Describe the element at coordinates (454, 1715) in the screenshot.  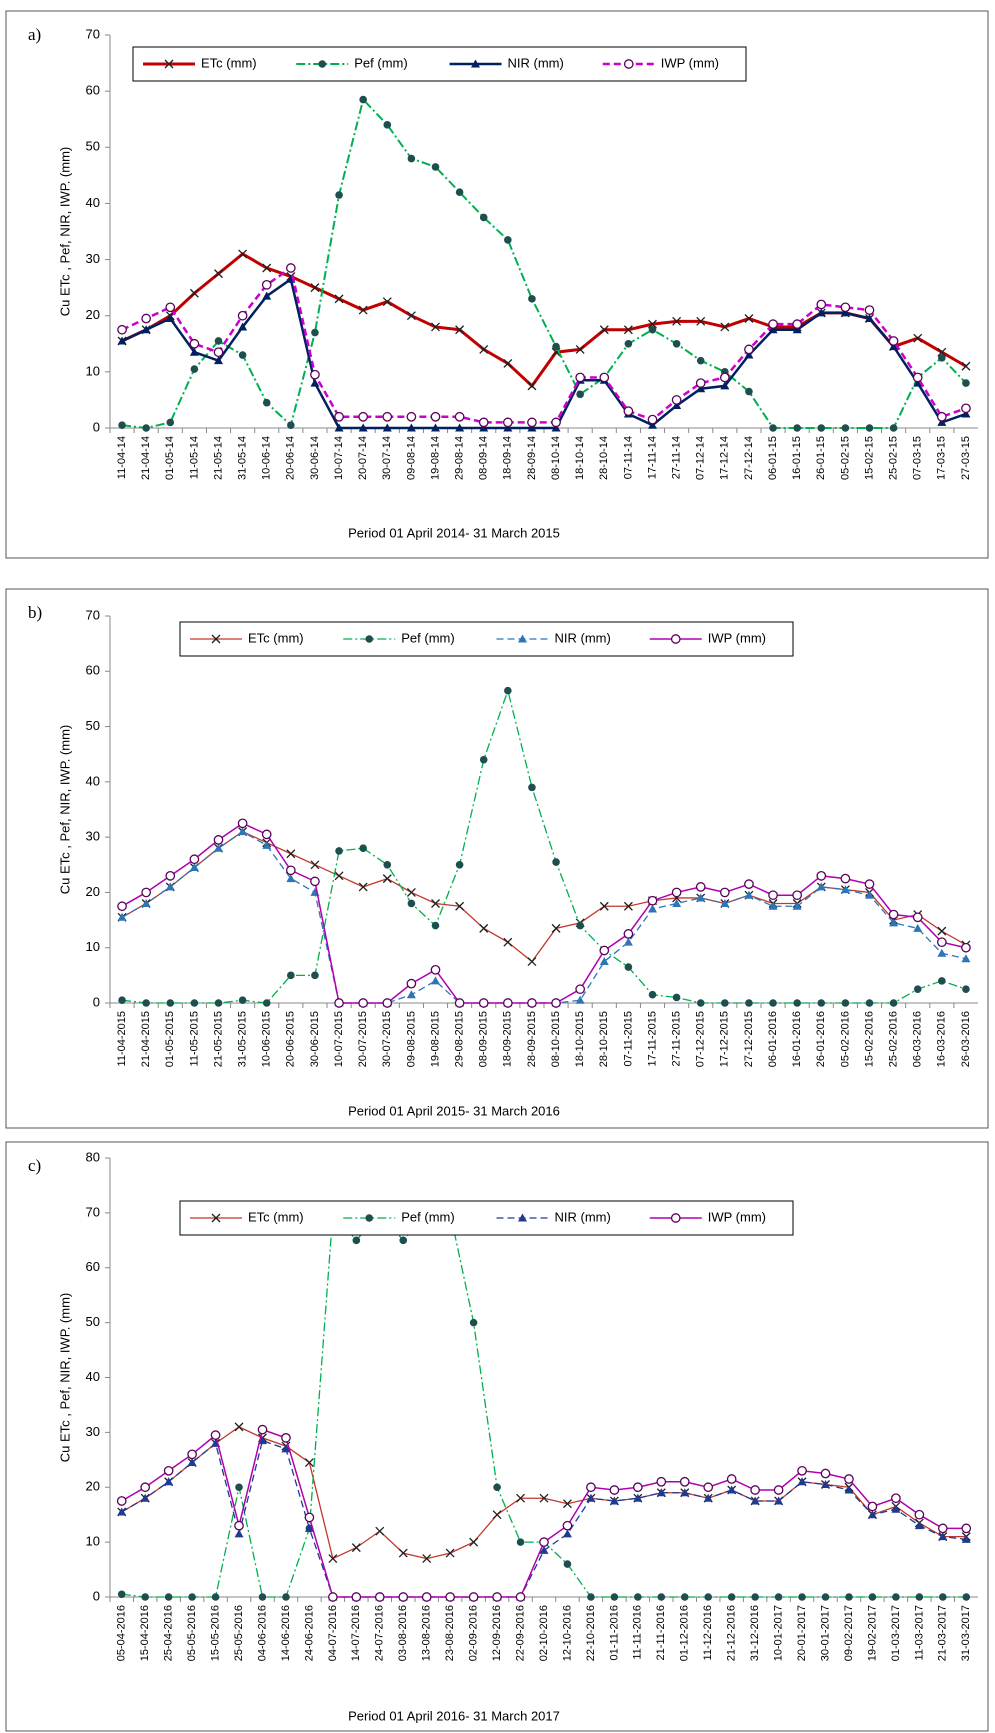
I see `x-axis-title: Period 01 April 2016- 31 March 2017` at that location.